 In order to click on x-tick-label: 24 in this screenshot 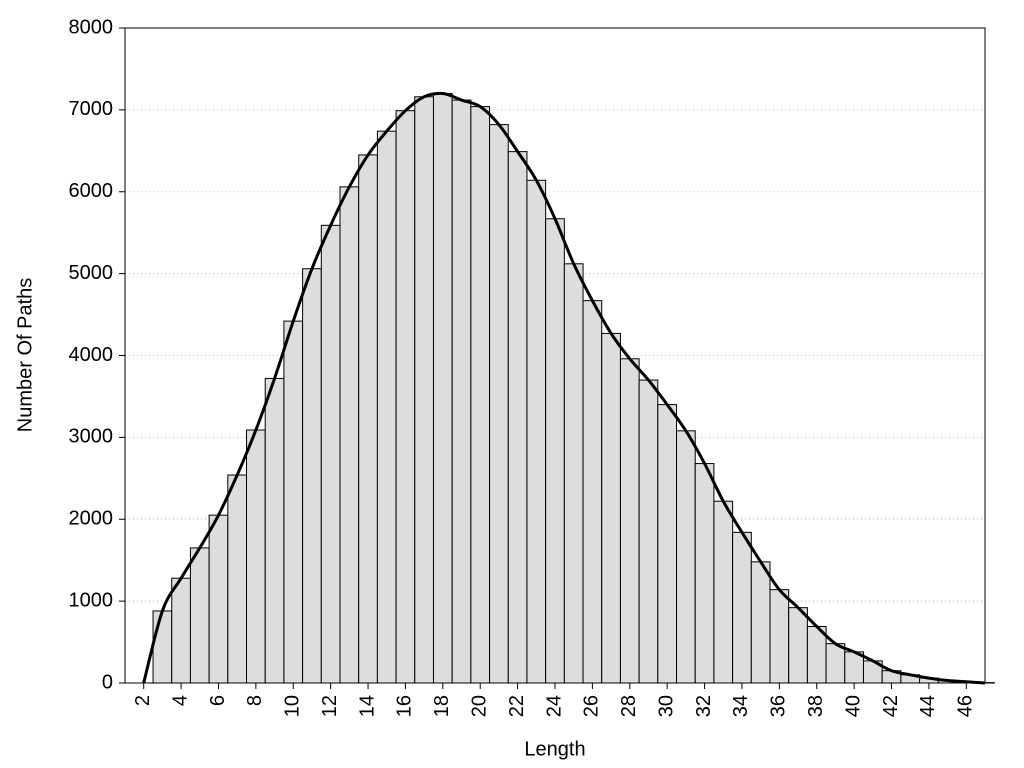, I will do `click(554, 706)`.